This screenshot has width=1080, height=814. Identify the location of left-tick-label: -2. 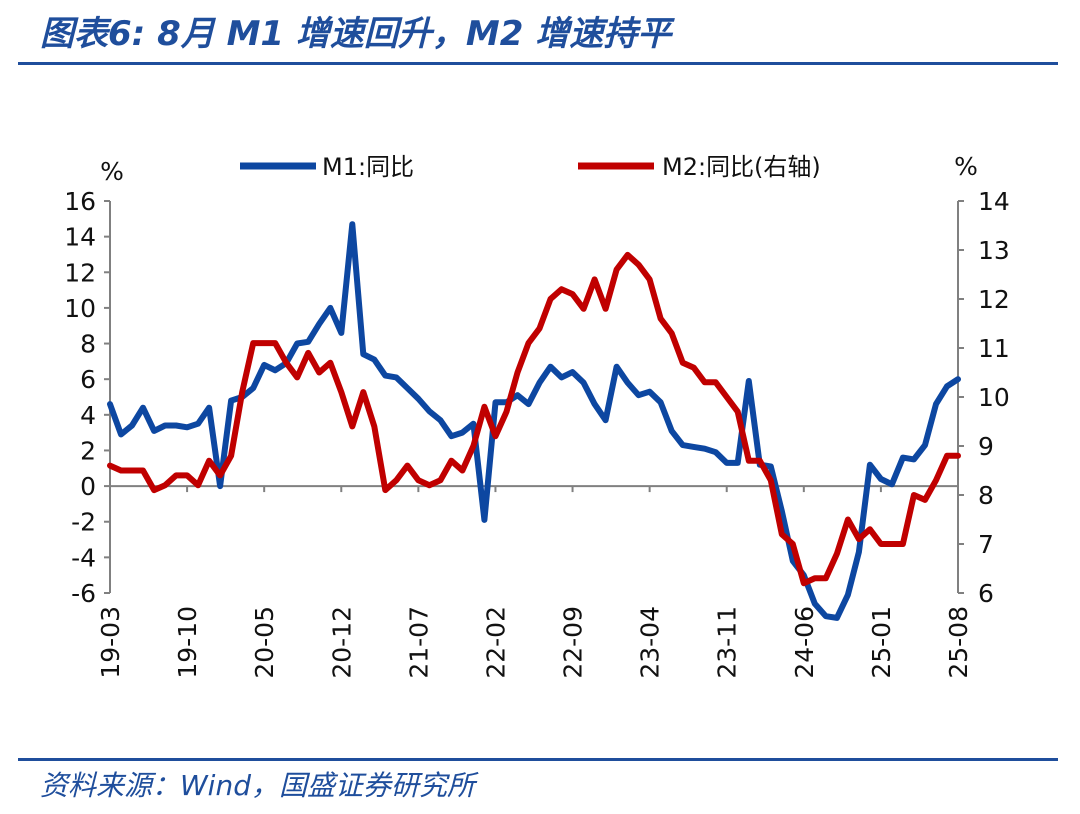
(83, 522).